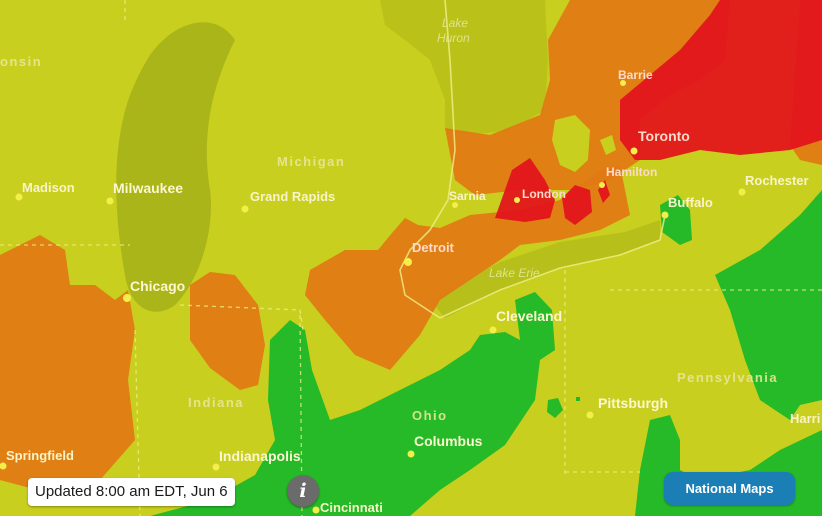 This screenshot has width=822, height=516. What do you see at coordinates (21, 61) in the screenshot?
I see `wisconsin-label: onsin` at bounding box center [21, 61].